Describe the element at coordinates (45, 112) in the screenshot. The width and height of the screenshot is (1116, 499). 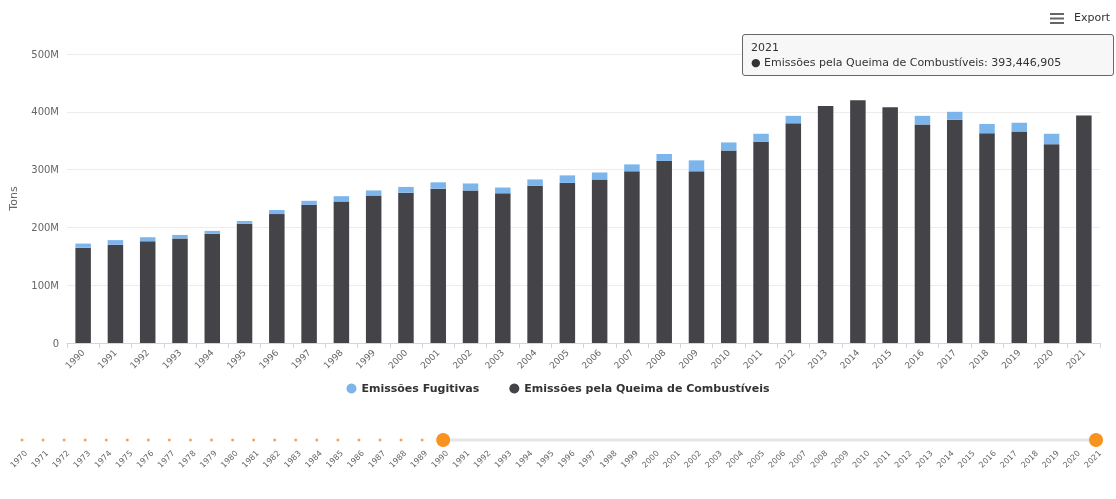
I see `y-tick-label: 400M` at that location.